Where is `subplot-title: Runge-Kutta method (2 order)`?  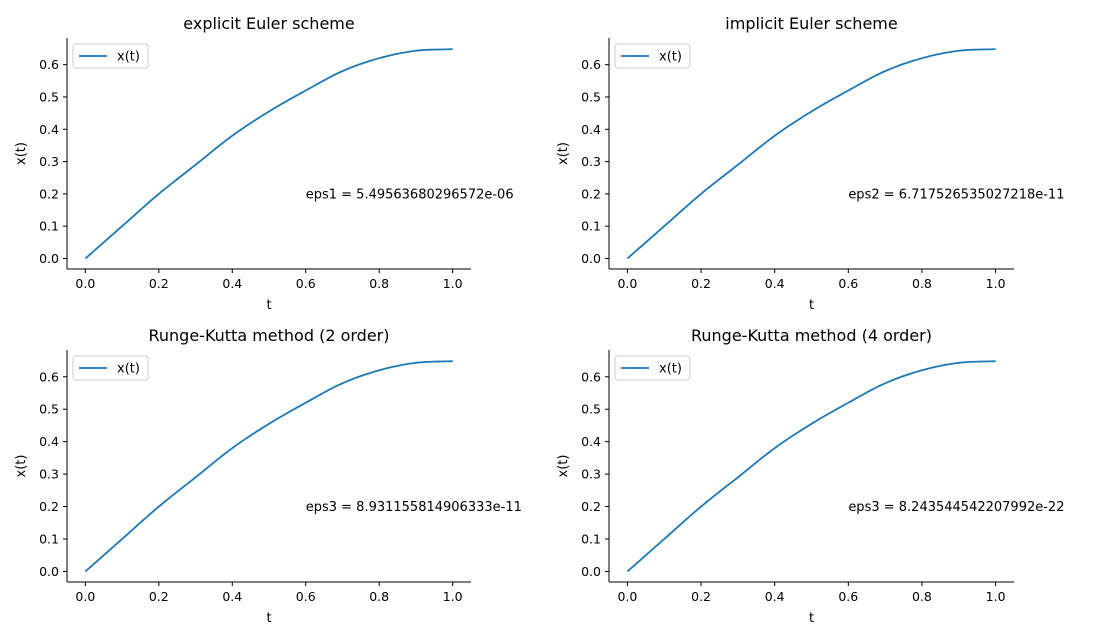
subplot-title: Runge-Kutta method (2 order) is located at coordinates (268, 335).